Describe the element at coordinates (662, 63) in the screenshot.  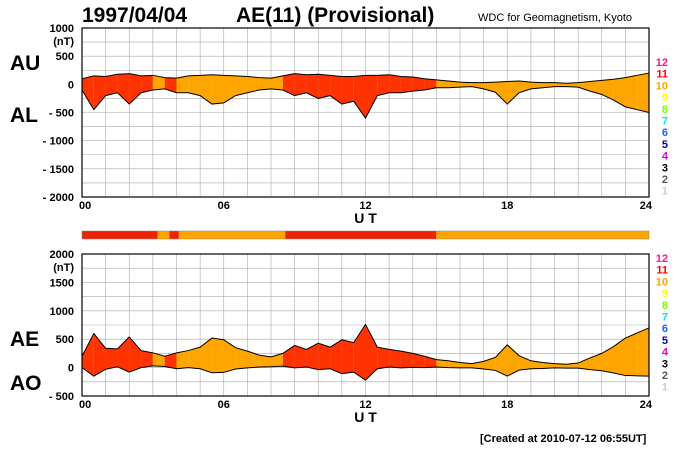
I see `legend-item: 12` at that location.